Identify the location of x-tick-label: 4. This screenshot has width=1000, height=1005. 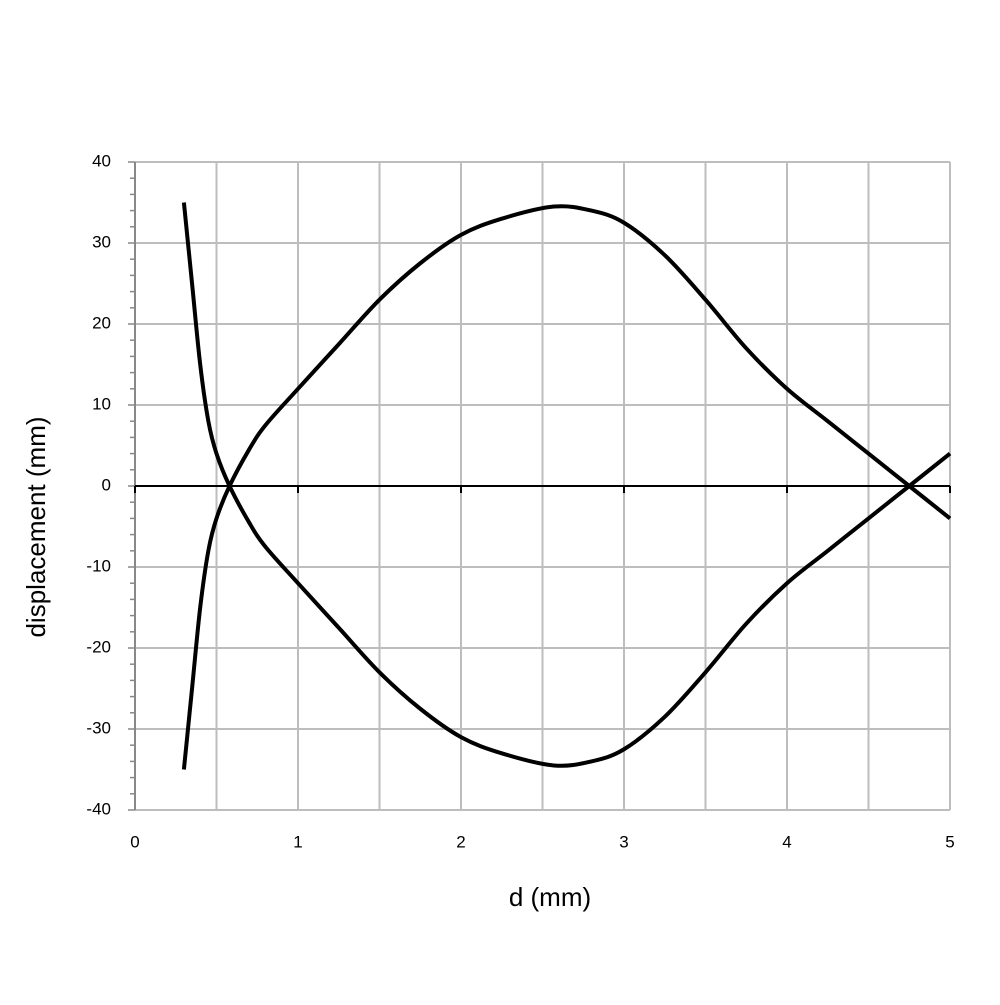
(786, 841).